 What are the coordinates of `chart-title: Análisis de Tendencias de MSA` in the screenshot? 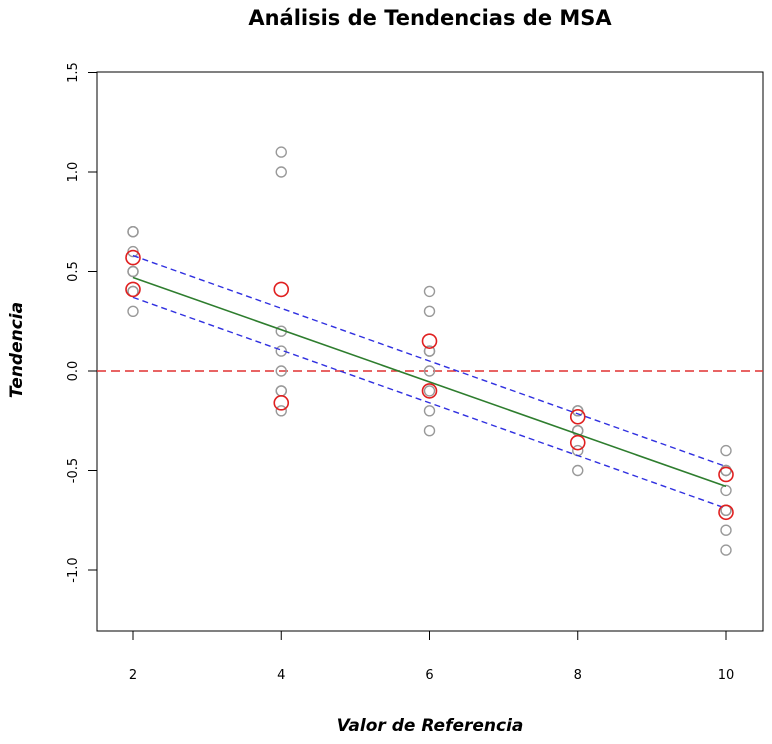 It's located at (430, 18).